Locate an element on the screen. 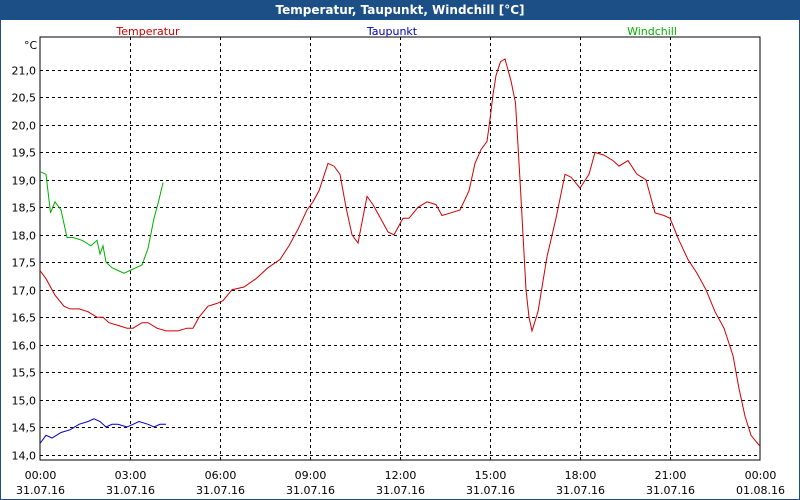 The image size is (800, 500). x-tick-time-label: 06:00 is located at coordinates (221, 475).